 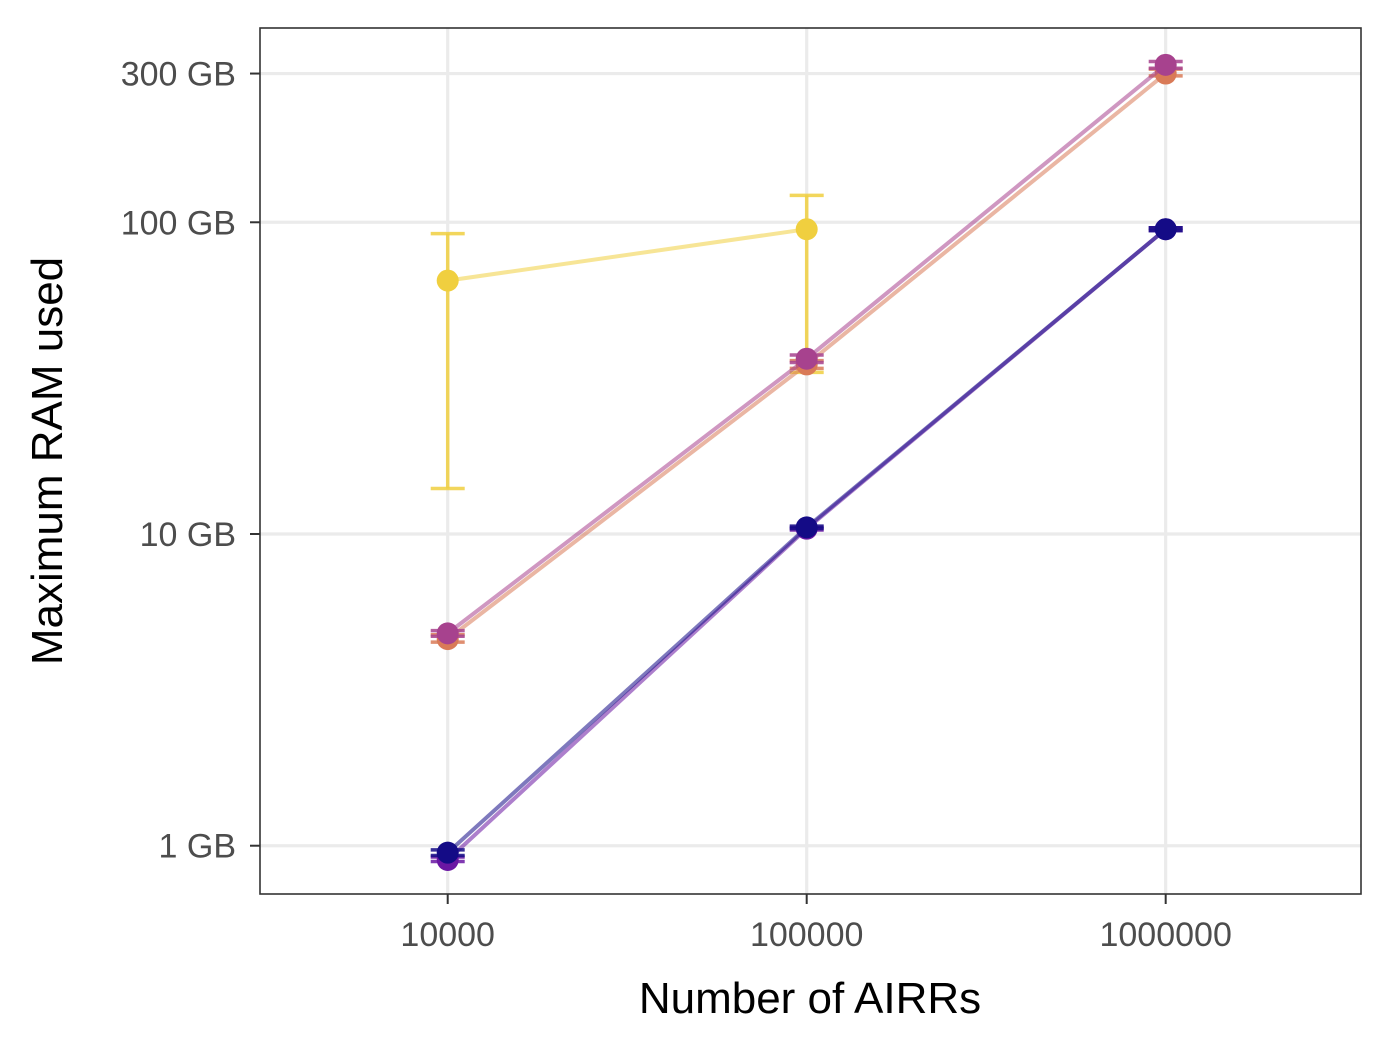 What do you see at coordinates (806, 935) in the screenshot?
I see `x-tick-label: 100000` at bounding box center [806, 935].